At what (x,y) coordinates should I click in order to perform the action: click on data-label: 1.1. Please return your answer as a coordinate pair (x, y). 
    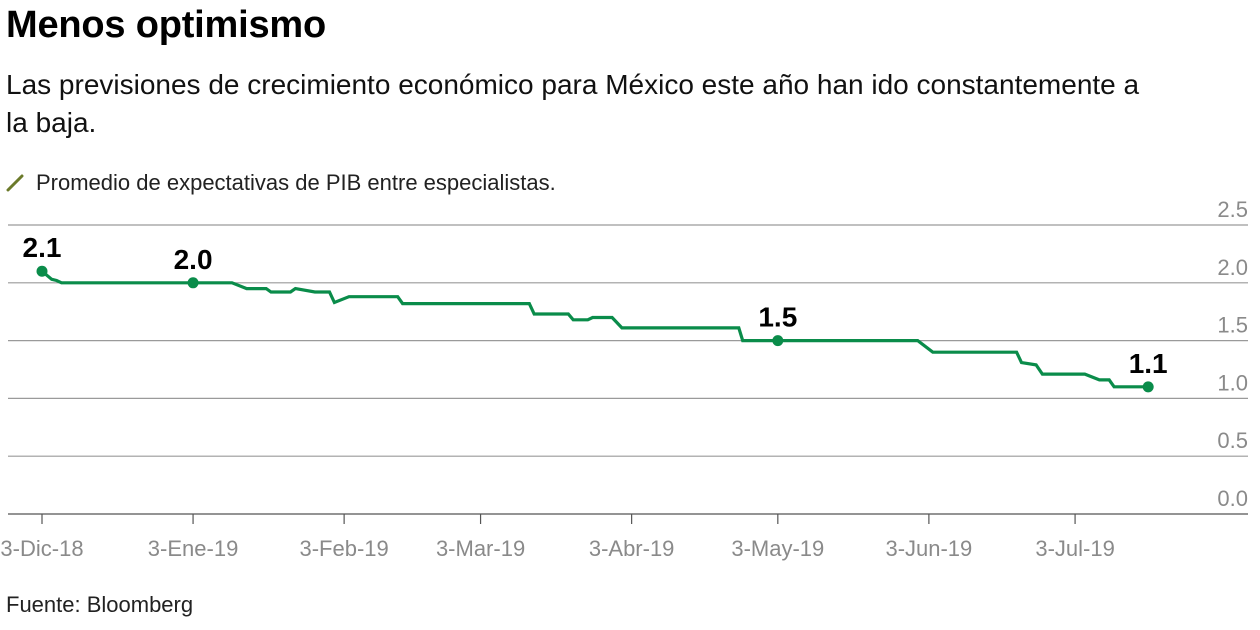
    Looking at the image, I should click on (1148, 363).